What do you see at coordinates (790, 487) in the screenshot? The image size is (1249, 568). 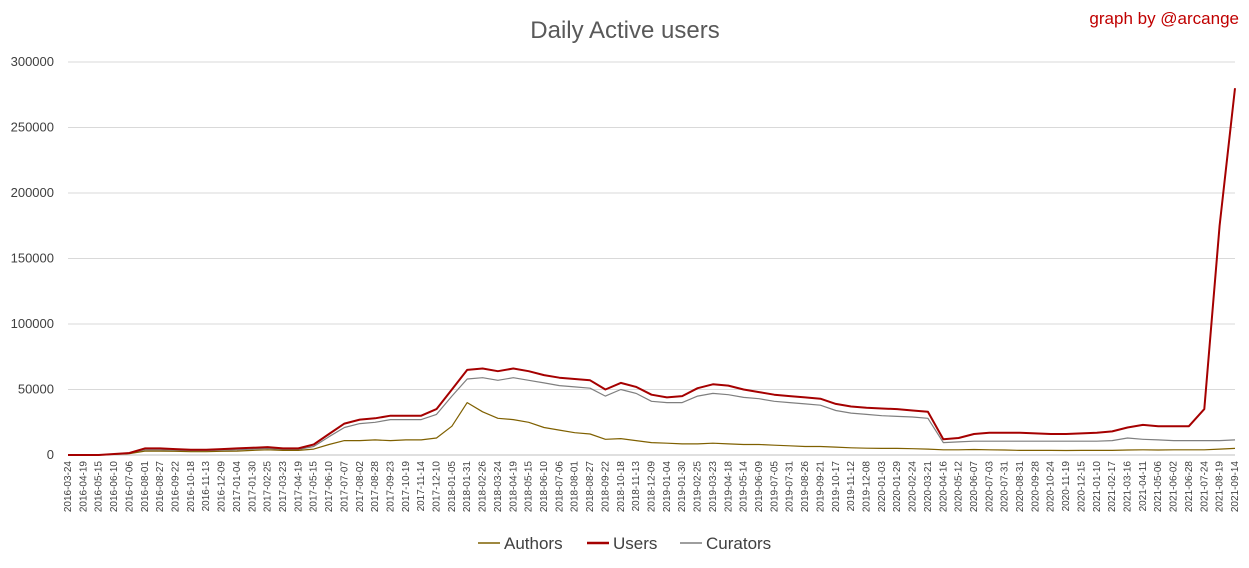 I see `x-tick-label: 2019-07-31` at bounding box center [790, 487].